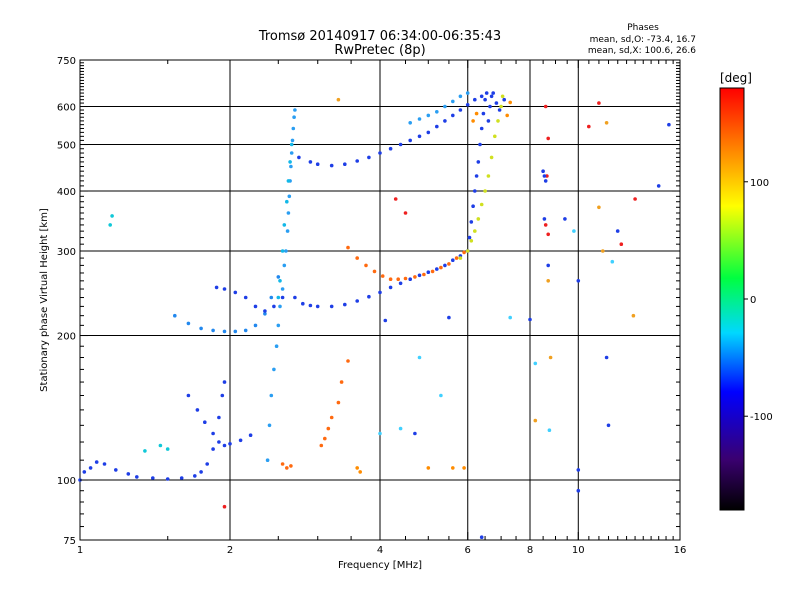 Image resolution: width=800 pixels, height=600 pixels. I want to click on colorbar-tick-label: -100, so click(761, 417).